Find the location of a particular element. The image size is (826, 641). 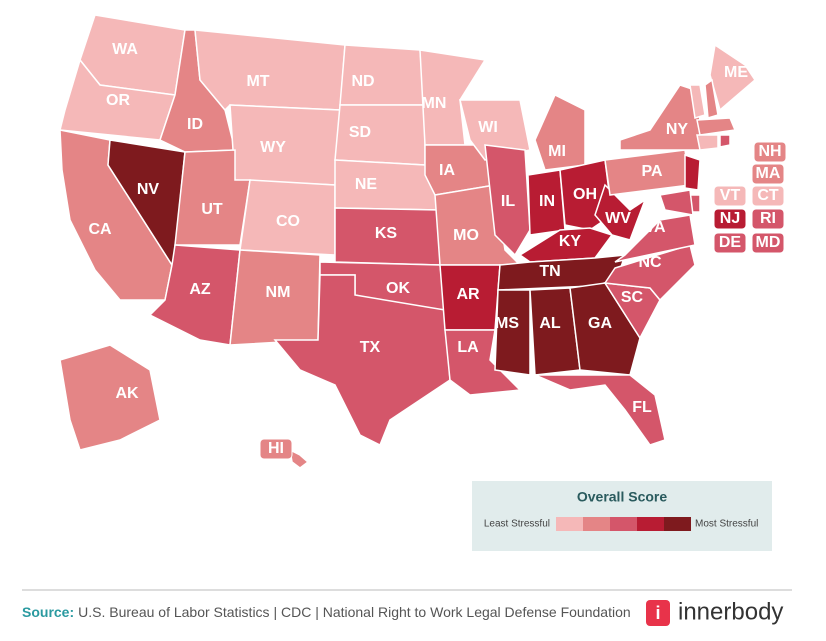

state-label: IL is located at coordinates (508, 201).